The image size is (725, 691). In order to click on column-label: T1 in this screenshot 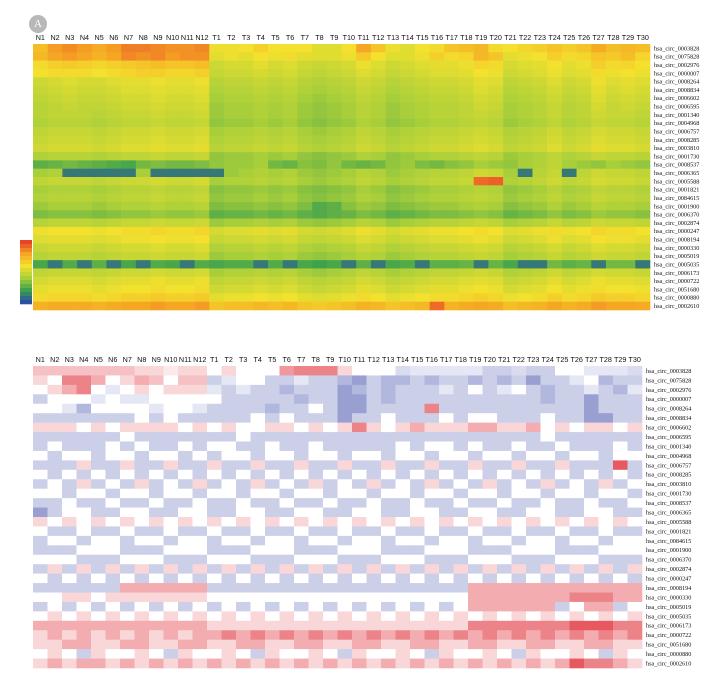, I will do `click(216, 37)`.